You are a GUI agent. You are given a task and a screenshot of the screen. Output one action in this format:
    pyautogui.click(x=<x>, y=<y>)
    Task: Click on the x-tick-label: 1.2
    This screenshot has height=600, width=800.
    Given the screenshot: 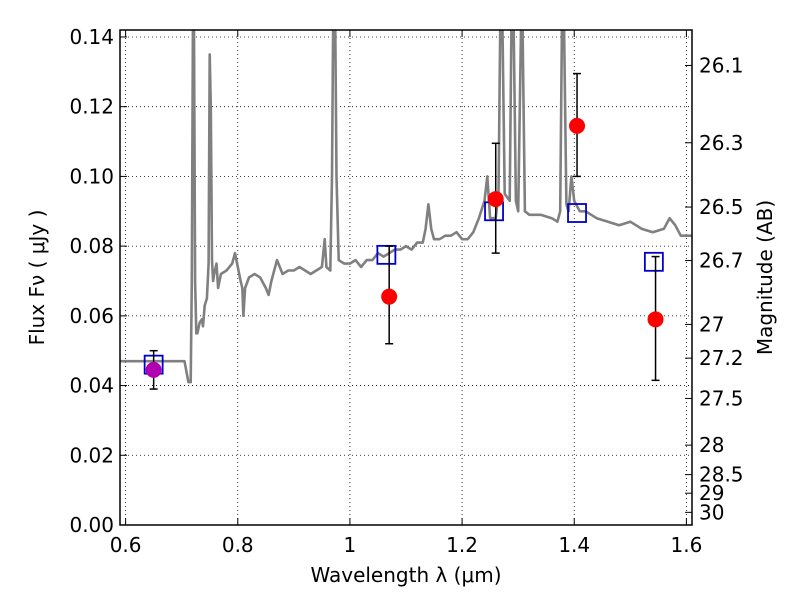 What is the action you would take?
    pyautogui.click(x=462, y=545)
    